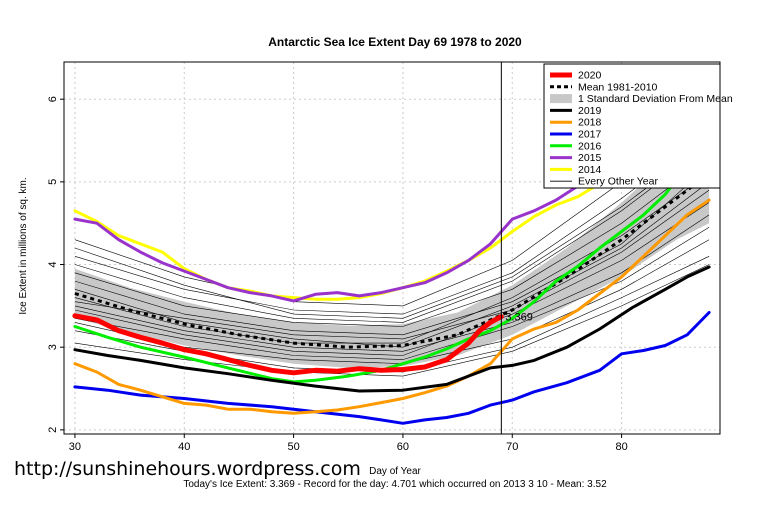 The height and width of the screenshot is (506, 760). I want to click on series-line-2020, so click(288, 344).